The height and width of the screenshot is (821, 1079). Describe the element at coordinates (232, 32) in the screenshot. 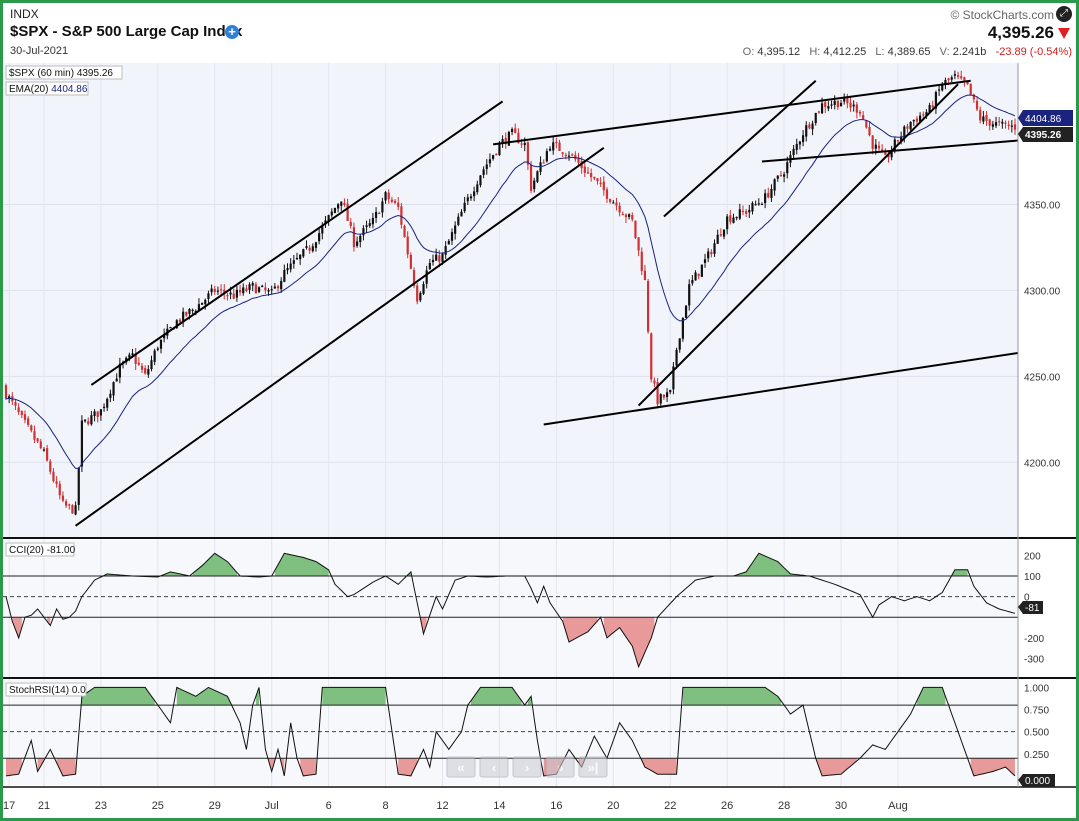

I see `add-symbol-icon: +` at that location.